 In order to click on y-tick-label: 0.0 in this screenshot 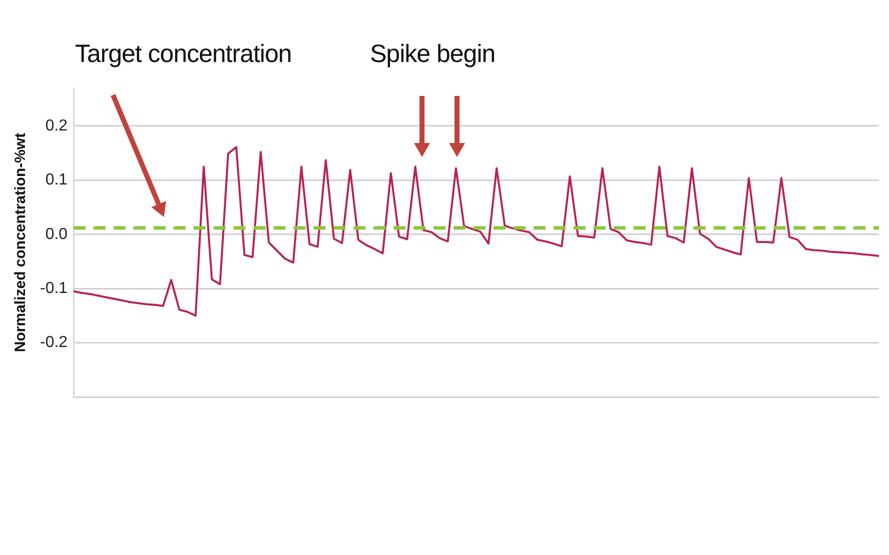, I will do `click(56, 234)`.